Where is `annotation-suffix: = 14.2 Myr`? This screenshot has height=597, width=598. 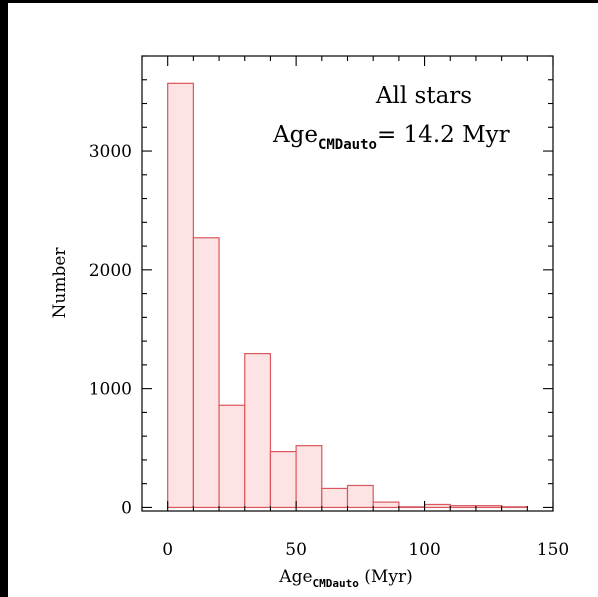 annotation-suffix: = 14.2 Myr is located at coordinates (443, 135).